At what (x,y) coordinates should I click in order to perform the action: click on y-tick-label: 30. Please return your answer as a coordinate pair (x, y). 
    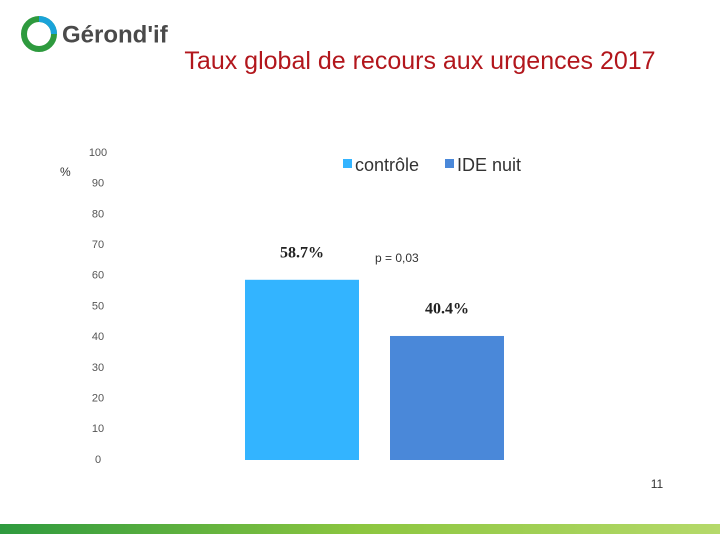
    Looking at the image, I should click on (98, 368).